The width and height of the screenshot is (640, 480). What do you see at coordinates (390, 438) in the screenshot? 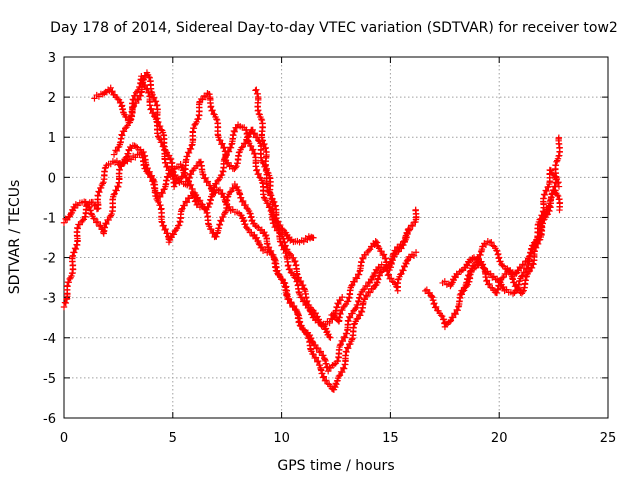
I see `x-tick-label: 15` at bounding box center [390, 438].